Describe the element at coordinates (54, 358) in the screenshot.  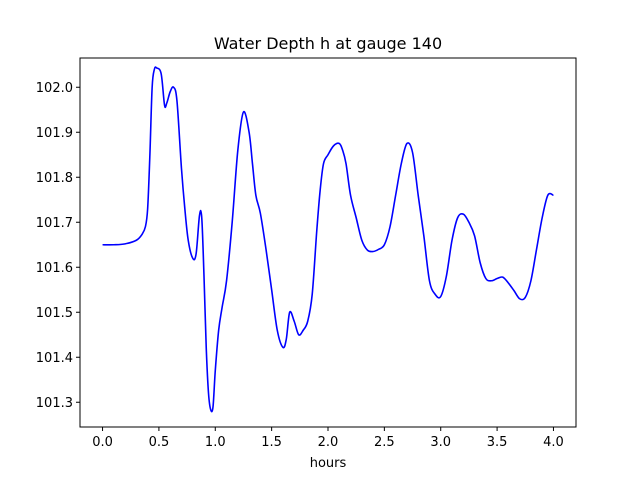
I see `y-tick-label: 101.4` at that location.